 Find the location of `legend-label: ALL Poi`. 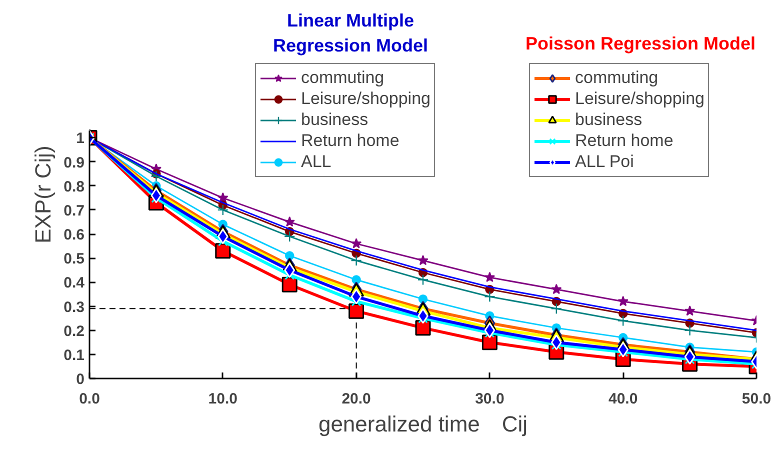

legend-label: ALL Poi is located at coordinates (604, 162).